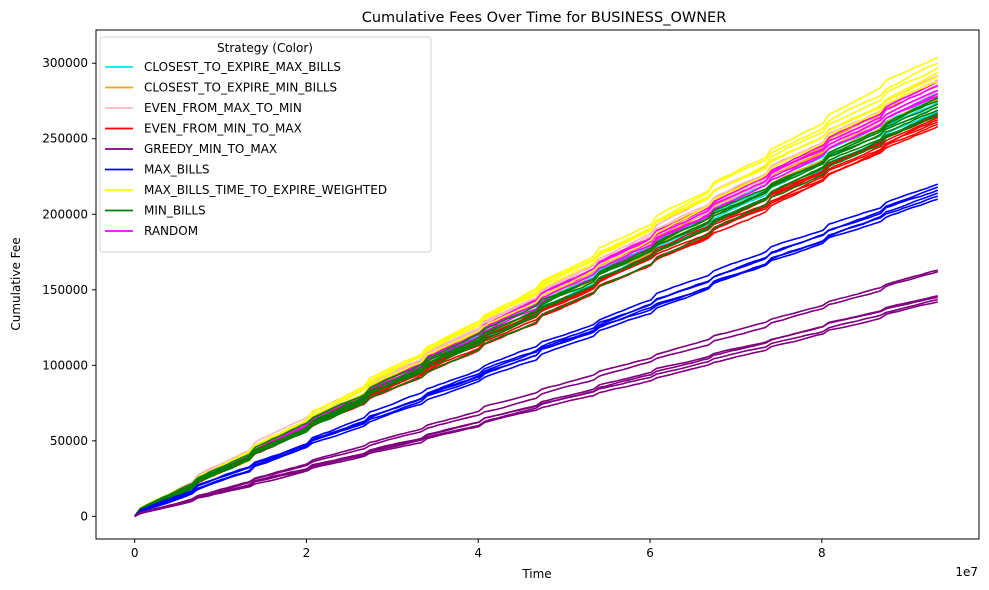  Describe the element at coordinates (65, 63) in the screenshot. I see `y-tick-label: 300000` at that location.